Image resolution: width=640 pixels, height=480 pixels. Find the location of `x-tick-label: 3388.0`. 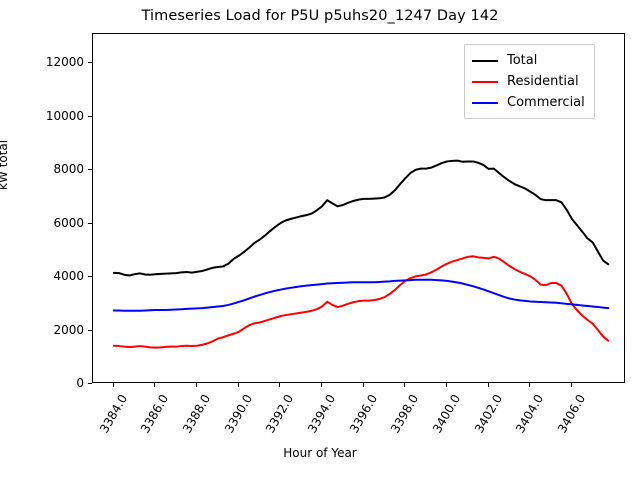

x-tick-label: 3388.0 is located at coordinates (197, 414).